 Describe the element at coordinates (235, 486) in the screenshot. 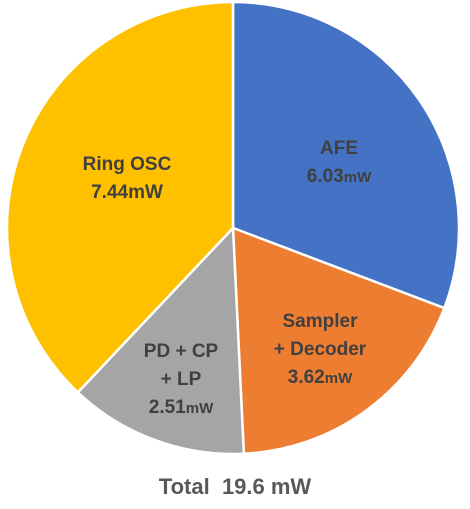

I see `total-label: Total 19.6 mW` at that location.